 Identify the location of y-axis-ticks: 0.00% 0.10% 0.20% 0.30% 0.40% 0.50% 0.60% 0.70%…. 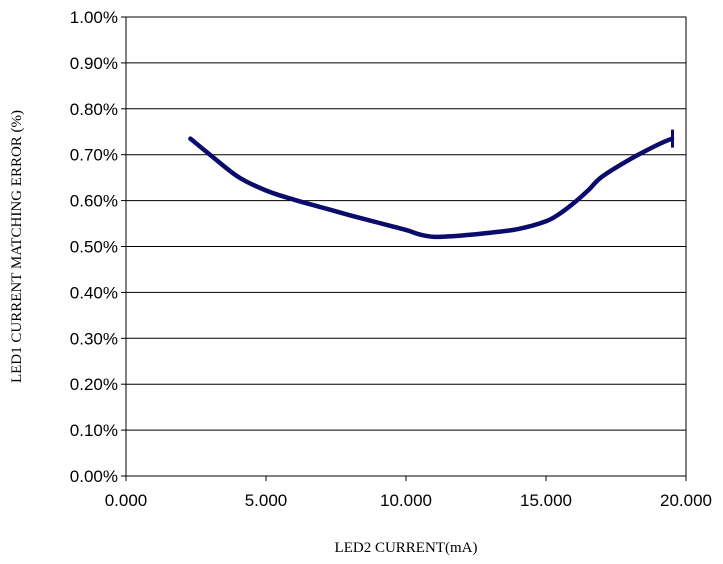
(98, 247).